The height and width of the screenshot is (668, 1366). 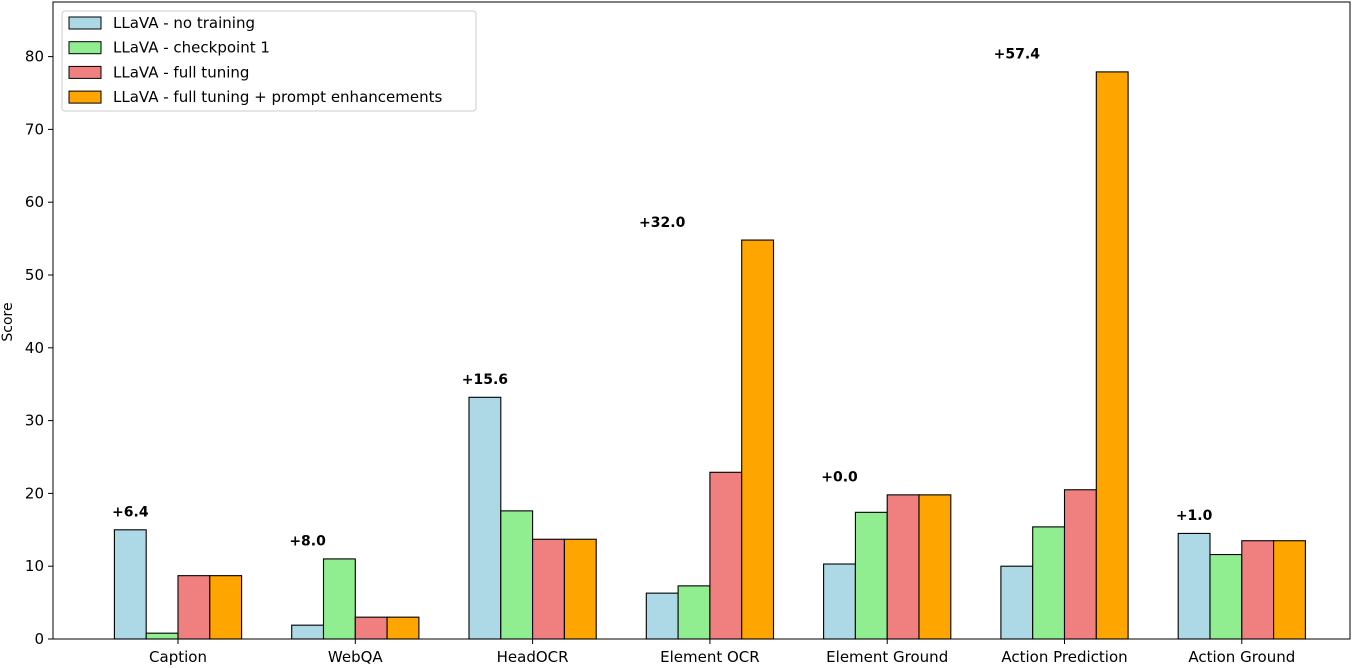 What do you see at coordinates (34, 421) in the screenshot?
I see `y-tick-label: 30` at bounding box center [34, 421].